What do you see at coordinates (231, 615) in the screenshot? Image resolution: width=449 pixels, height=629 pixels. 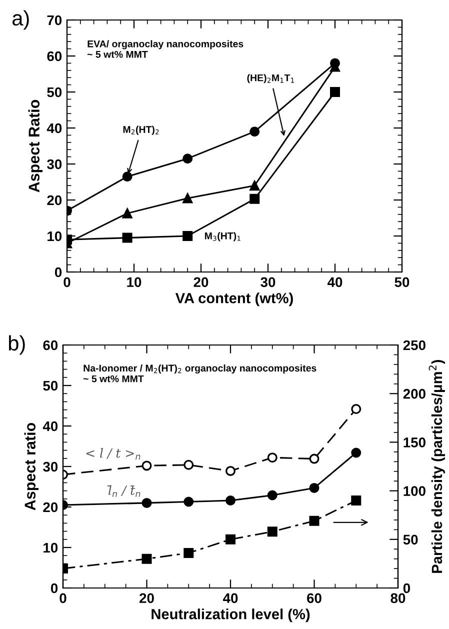 I see `x-axis-title: Neutralization level (%)` at bounding box center [231, 615].